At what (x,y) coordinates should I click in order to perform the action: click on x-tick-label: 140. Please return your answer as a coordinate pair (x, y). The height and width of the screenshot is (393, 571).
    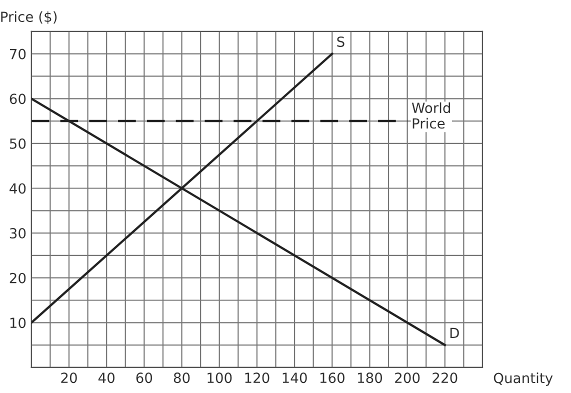
    Looking at the image, I should click on (294, 378).